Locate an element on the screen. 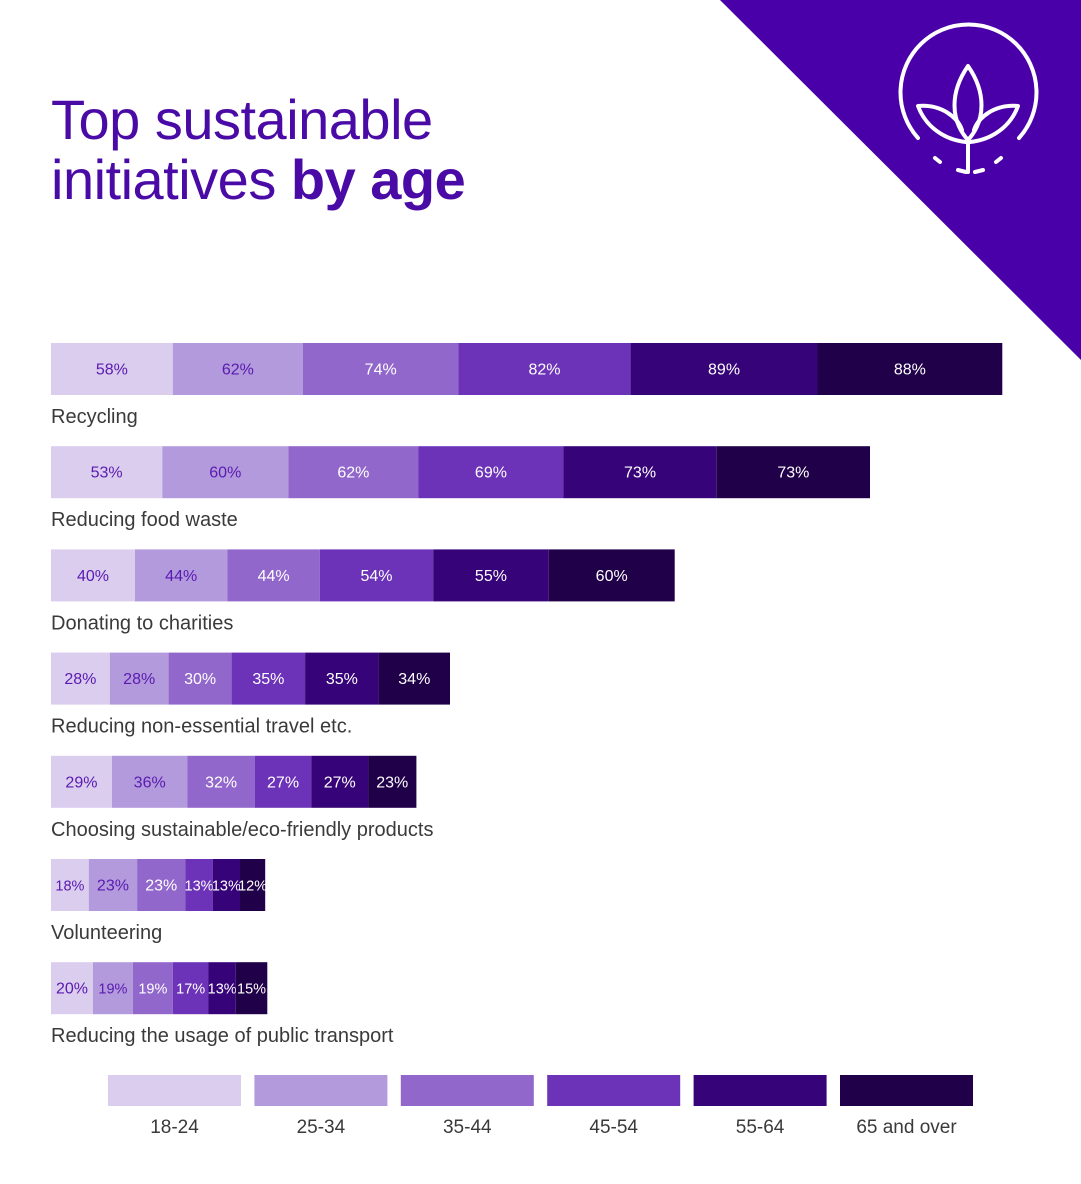  bar-value-label: 73% is located at coordinates (793, 473).